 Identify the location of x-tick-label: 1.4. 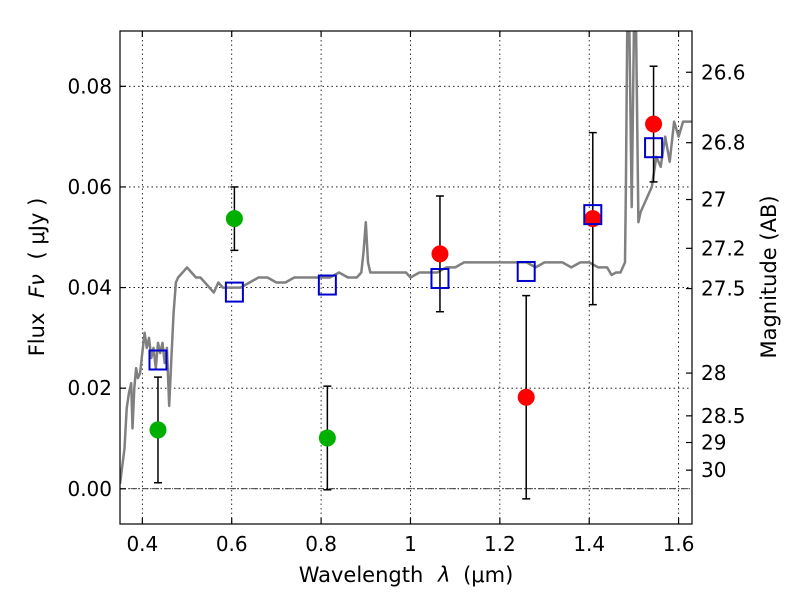
(589, 544).